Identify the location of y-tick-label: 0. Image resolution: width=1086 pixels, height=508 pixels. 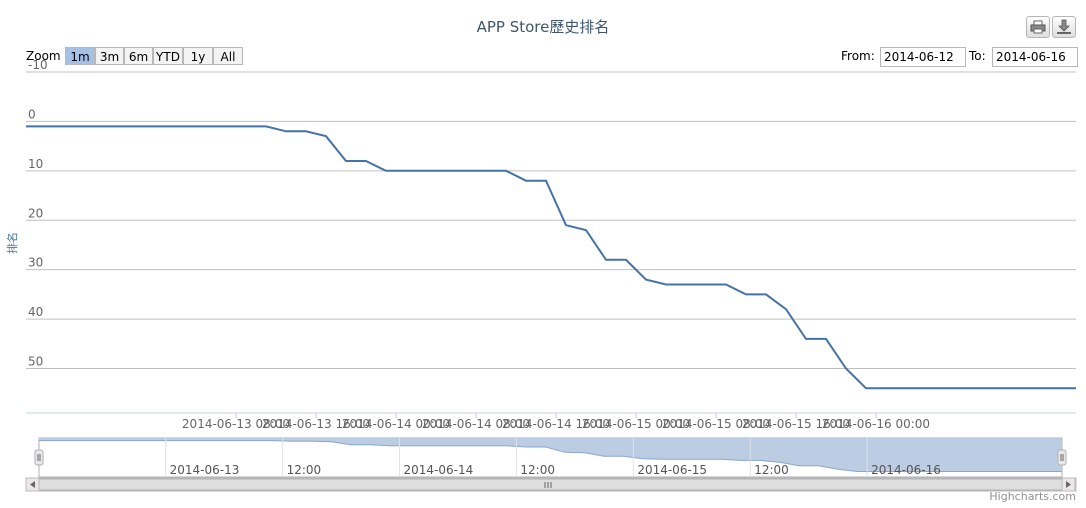
(32, 114).